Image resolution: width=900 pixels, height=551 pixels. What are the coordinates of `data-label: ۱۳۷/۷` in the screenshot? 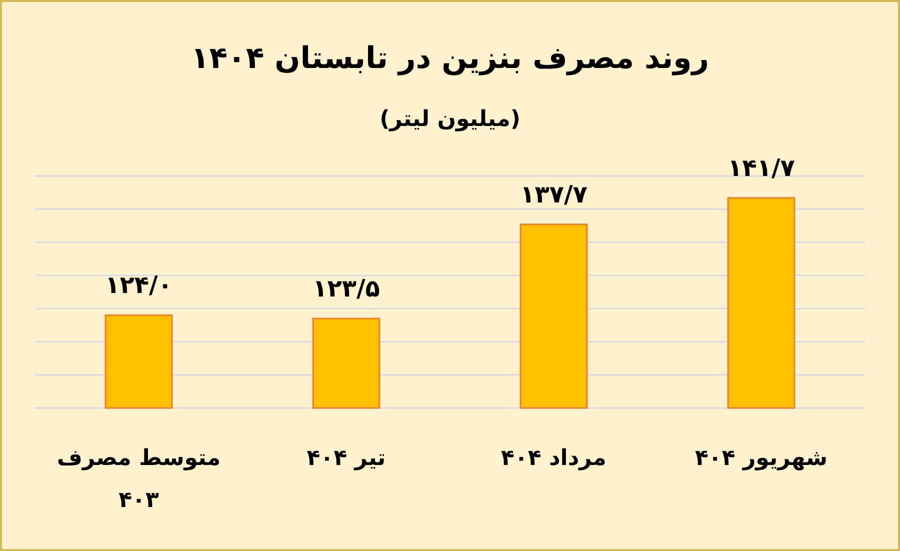 It's located at (554, 194).